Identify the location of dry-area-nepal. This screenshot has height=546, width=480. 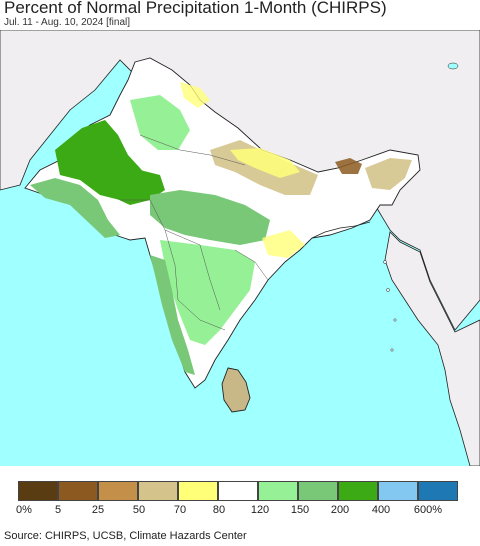
(265, 163).